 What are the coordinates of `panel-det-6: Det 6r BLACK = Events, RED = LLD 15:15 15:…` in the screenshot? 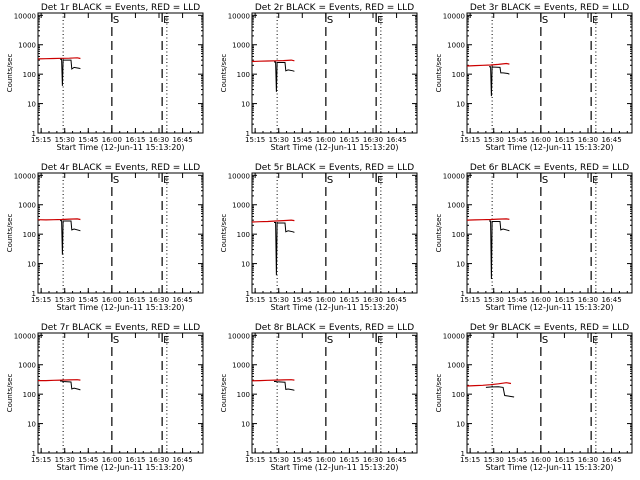 It's located at (534, 237).